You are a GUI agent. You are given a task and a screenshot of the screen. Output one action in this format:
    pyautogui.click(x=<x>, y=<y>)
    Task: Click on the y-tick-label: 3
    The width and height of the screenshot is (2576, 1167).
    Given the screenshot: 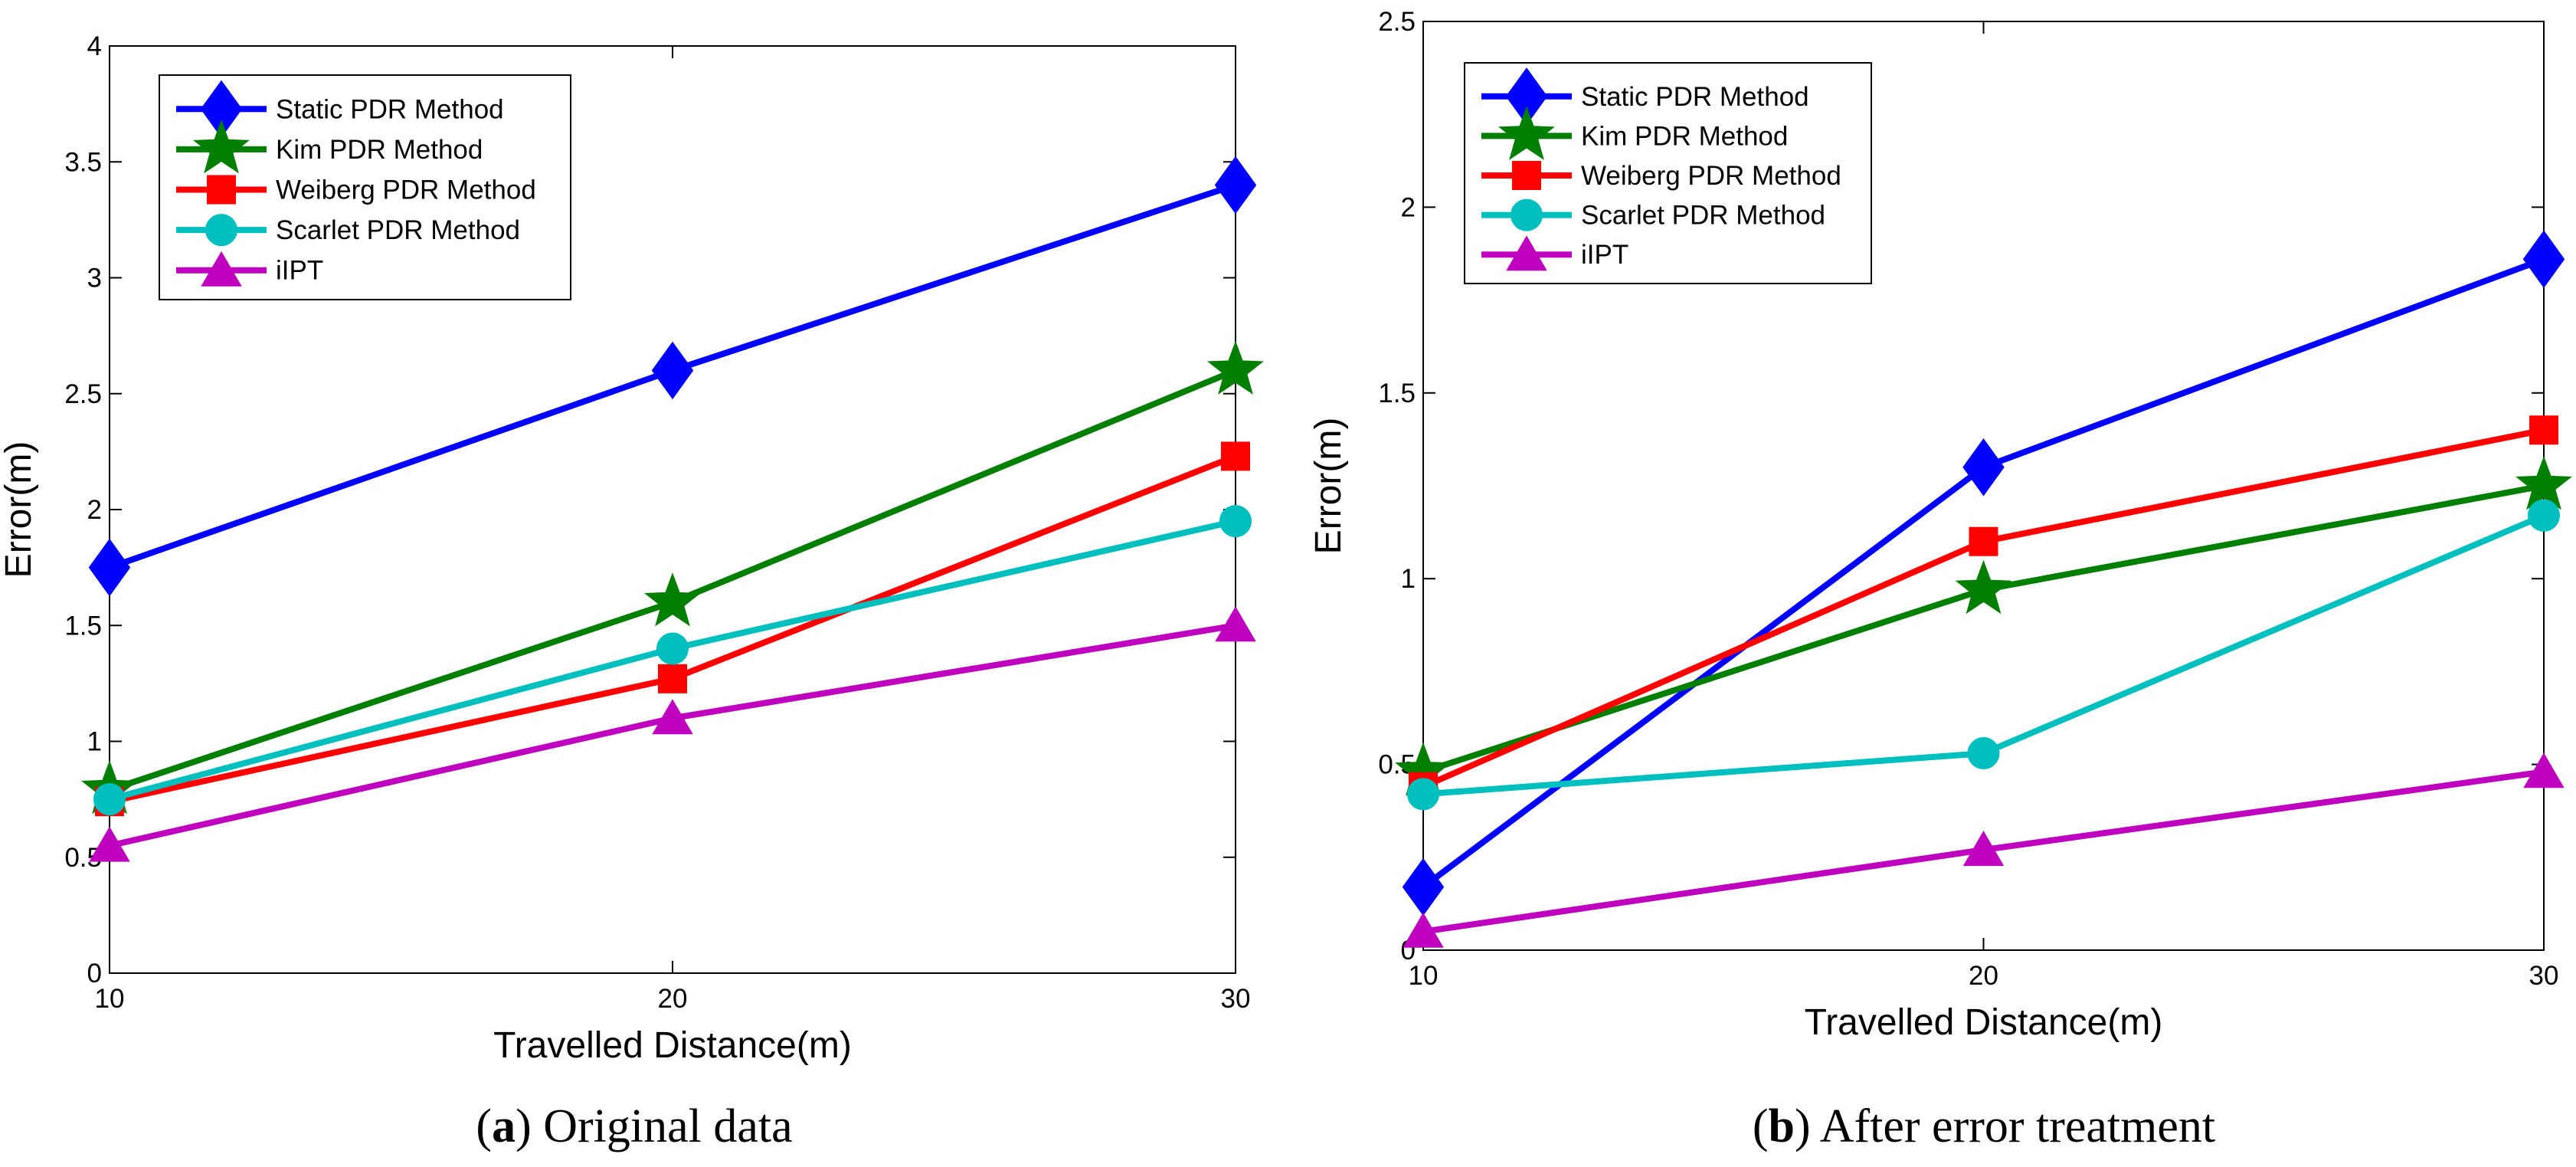 What is the action you would take?
    pyautogui.click(x=94, y=278)
    